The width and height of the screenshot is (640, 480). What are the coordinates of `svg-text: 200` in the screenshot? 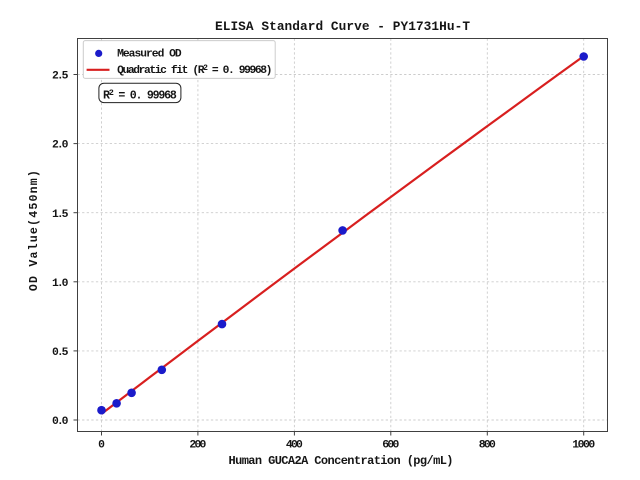 It's located at (197, 446).